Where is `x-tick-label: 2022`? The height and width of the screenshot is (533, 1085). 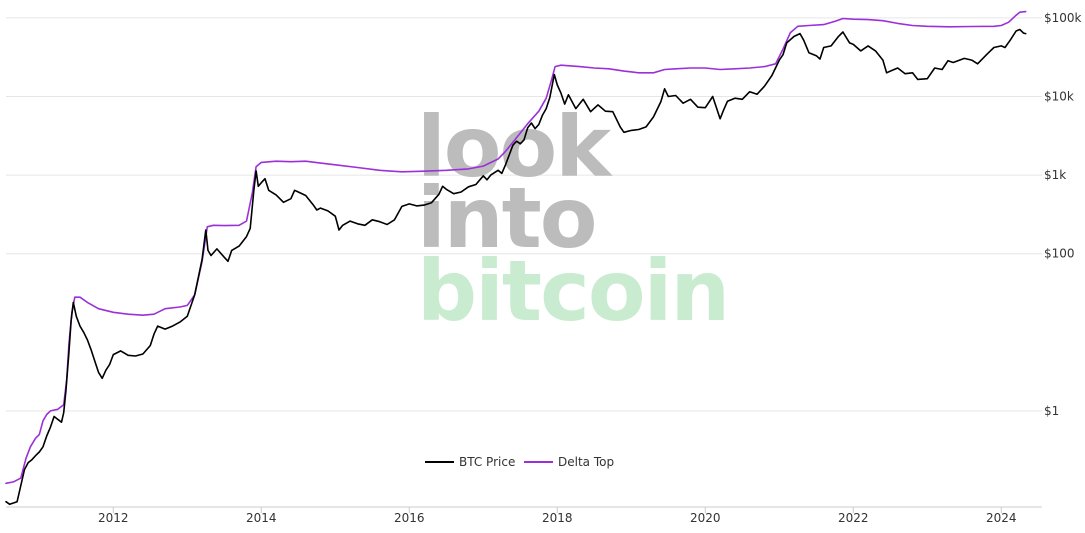
x-tick-label: 2022 is located at coordinates (853, 518).